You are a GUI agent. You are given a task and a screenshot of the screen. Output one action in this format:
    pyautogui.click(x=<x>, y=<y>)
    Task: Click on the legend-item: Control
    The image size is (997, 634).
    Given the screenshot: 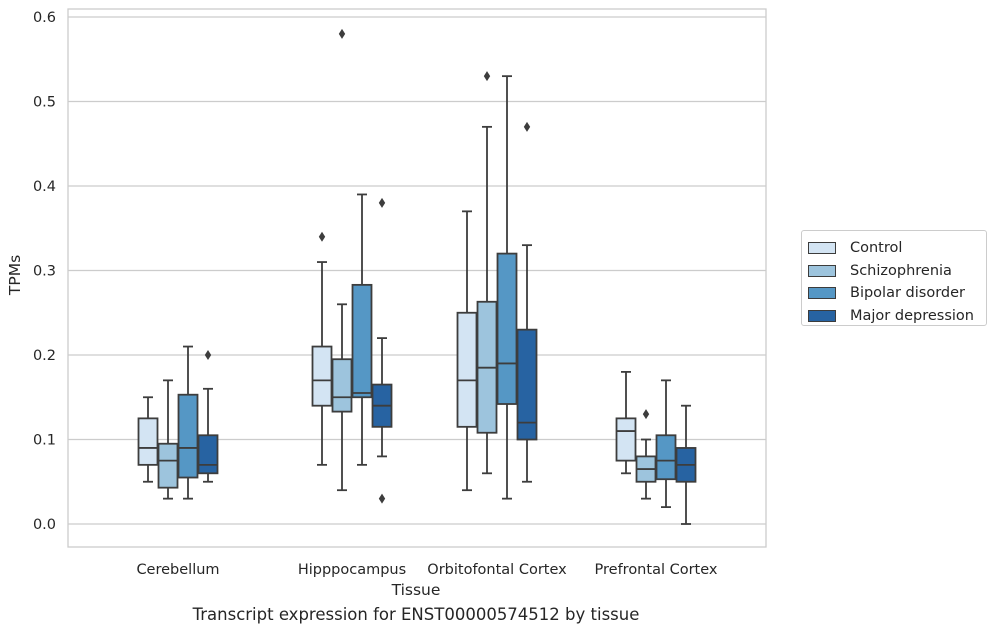 What is the action you would take?
    pyautogui.click(x=897, y=248)
    